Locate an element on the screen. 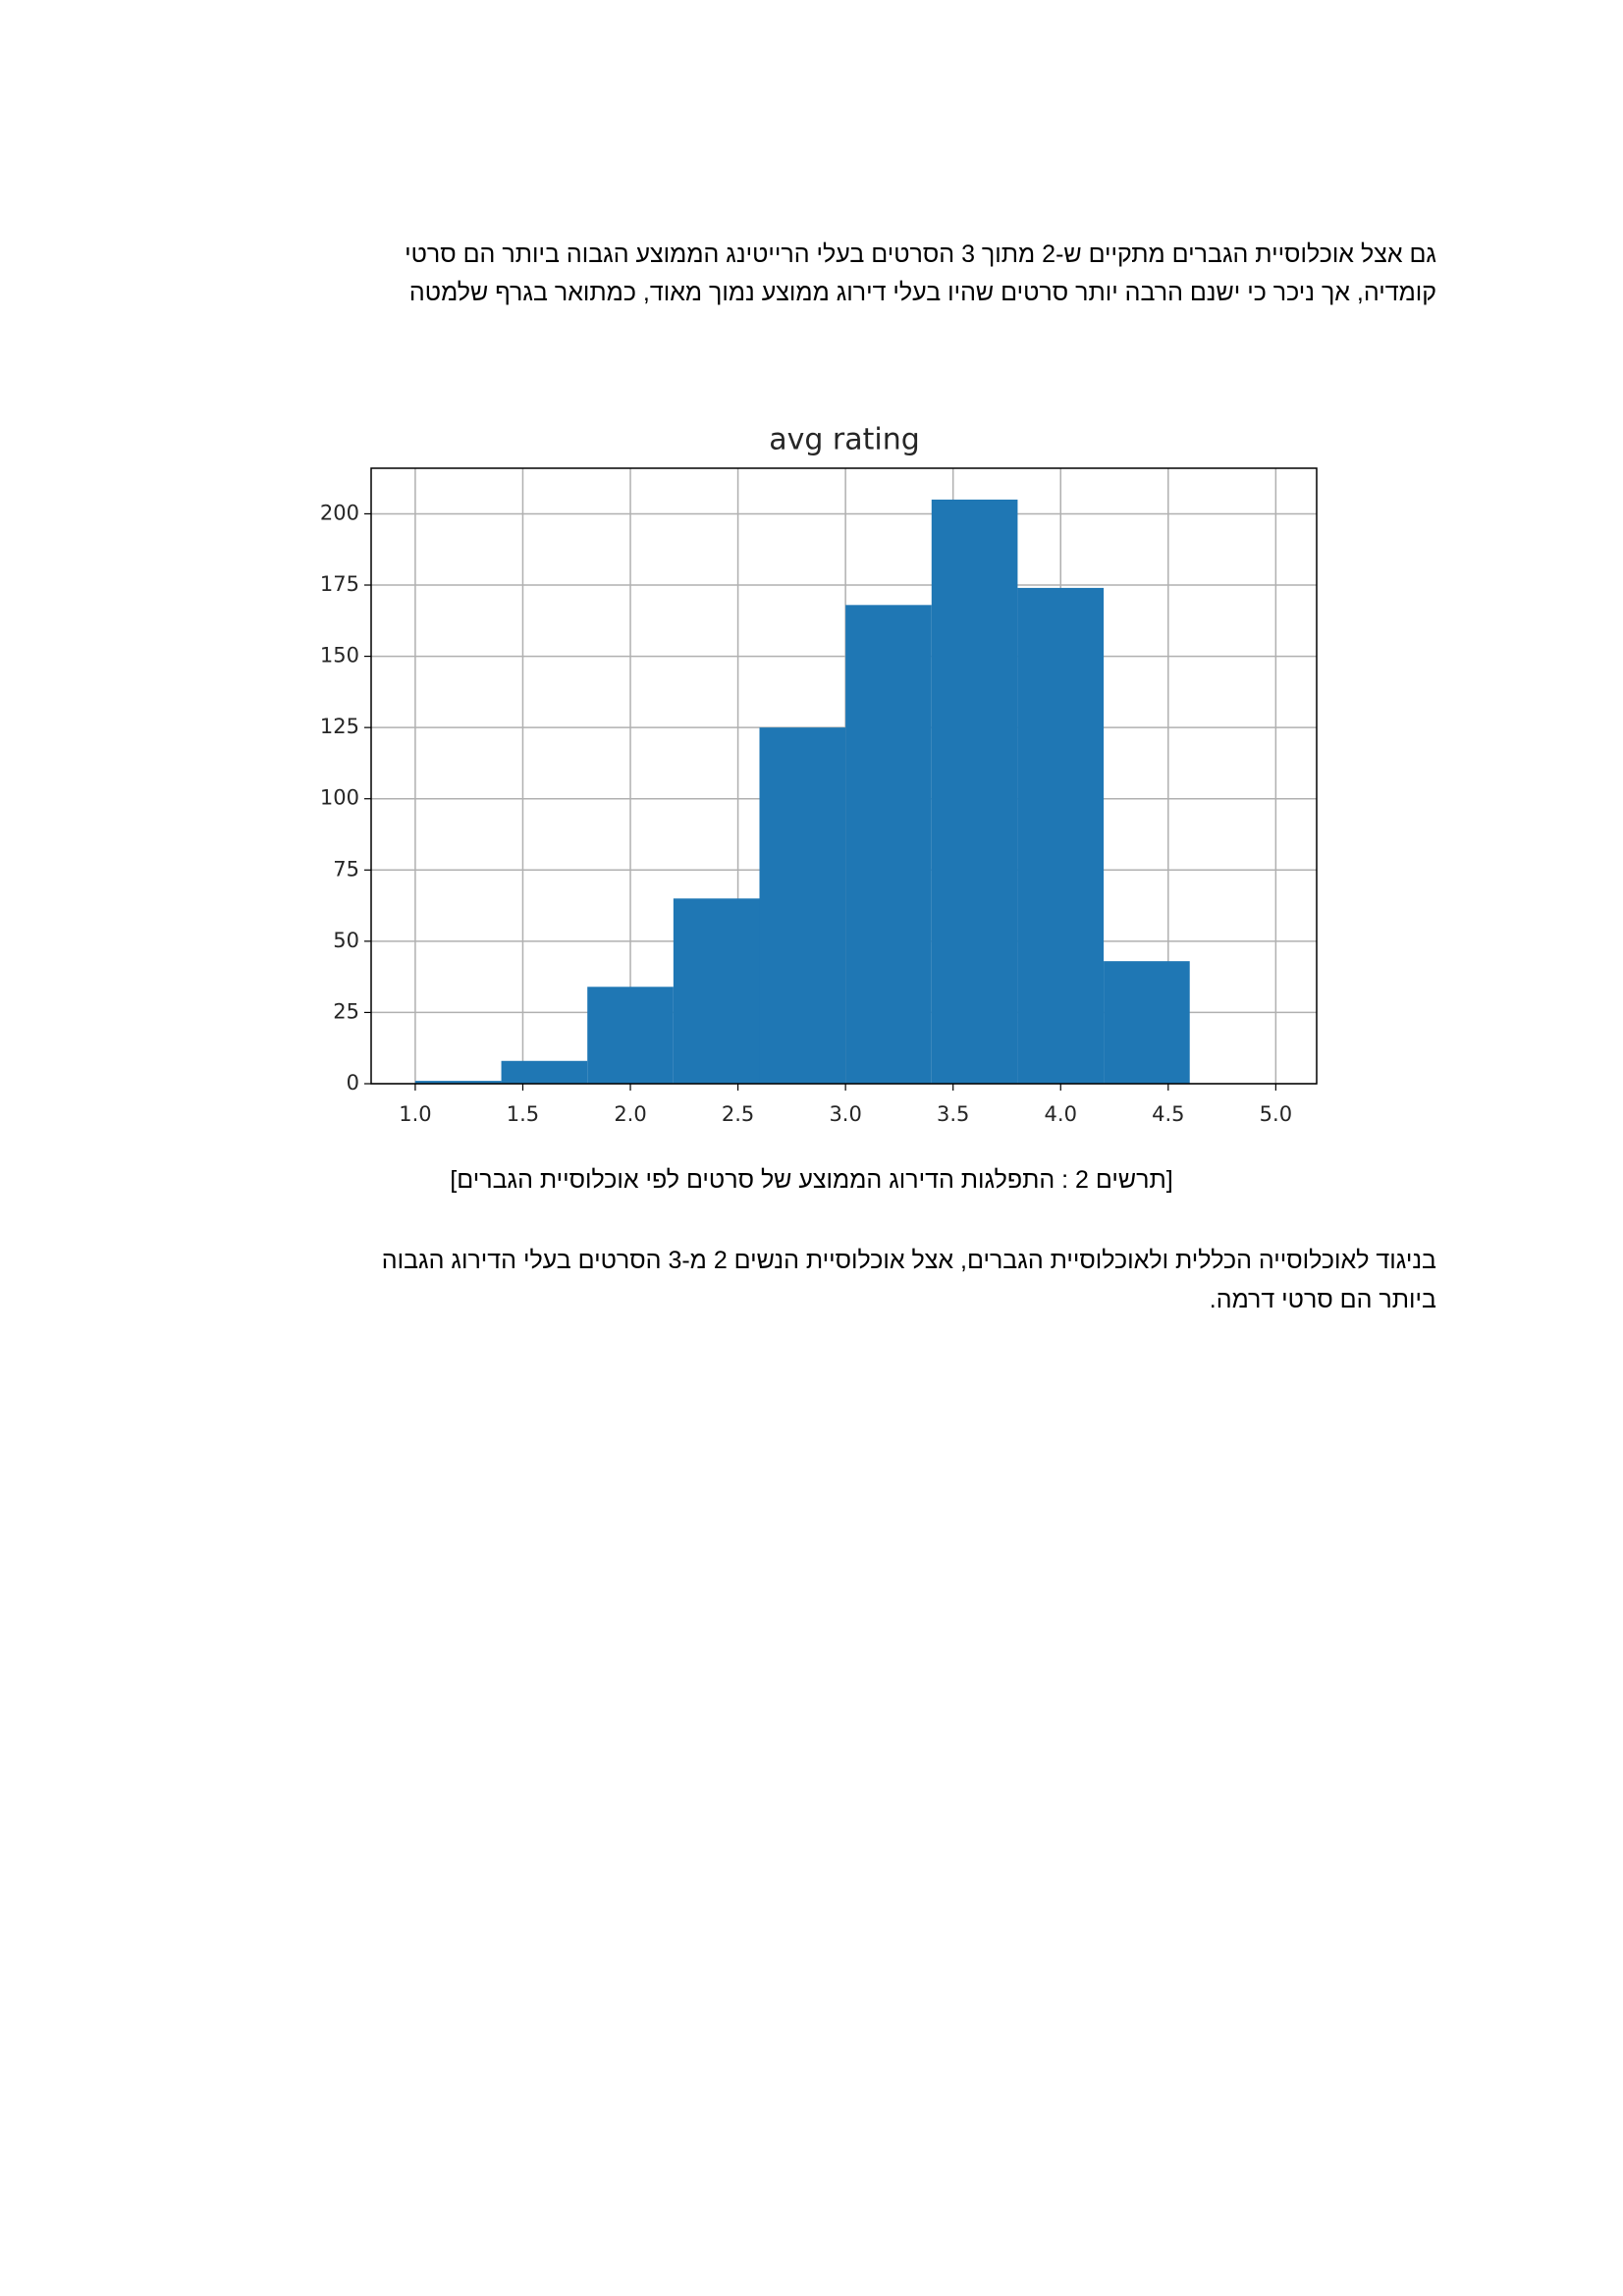 This screenshot has width=1623, height=2296. chart-title: avg rating is located at coordinates (844, 440).